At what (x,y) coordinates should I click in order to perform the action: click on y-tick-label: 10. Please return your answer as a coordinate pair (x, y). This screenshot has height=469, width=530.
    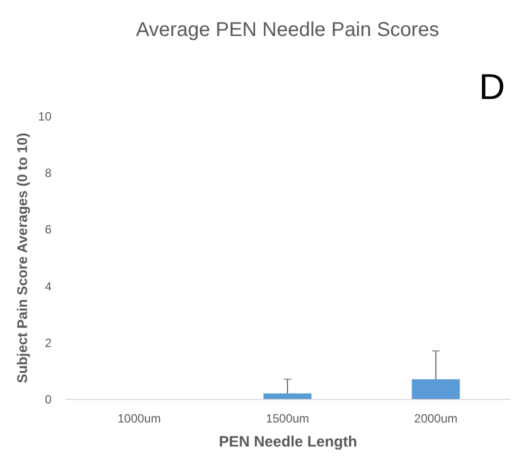
    Looking at the image, I should click on (45, 117).